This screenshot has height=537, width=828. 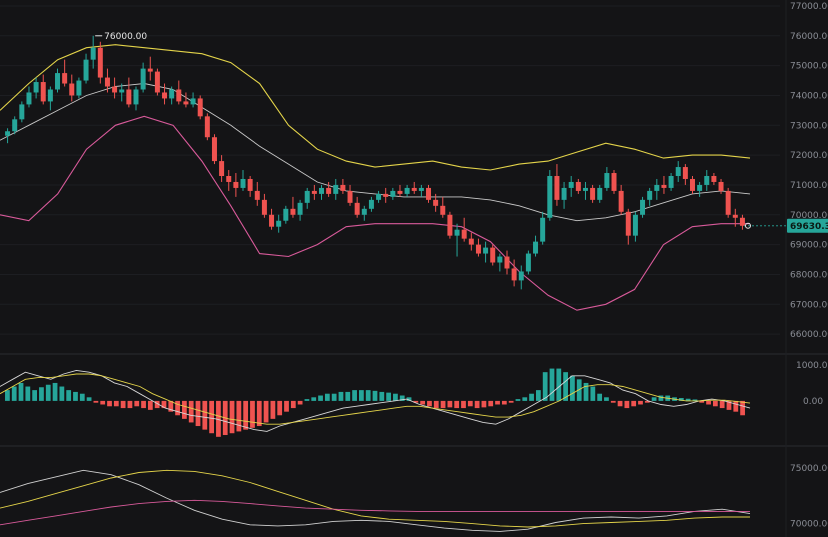 I want to click on macd-indicator, so click(x=375, y=402).